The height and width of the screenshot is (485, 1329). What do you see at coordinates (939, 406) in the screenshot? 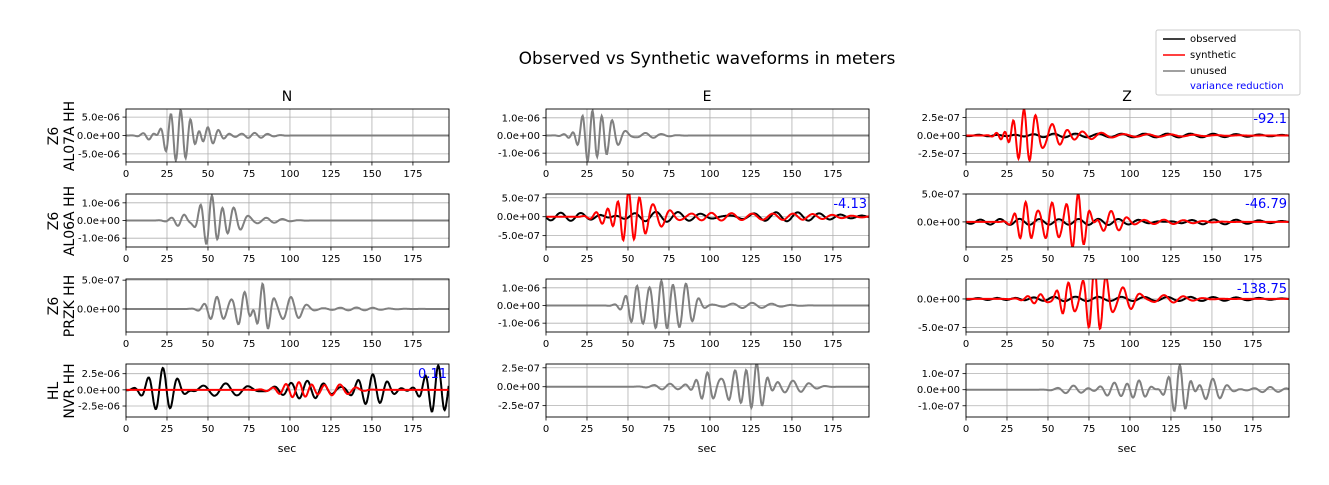
I see `y-tick-label: -1.0e-07` at bounding box center [939, 406].